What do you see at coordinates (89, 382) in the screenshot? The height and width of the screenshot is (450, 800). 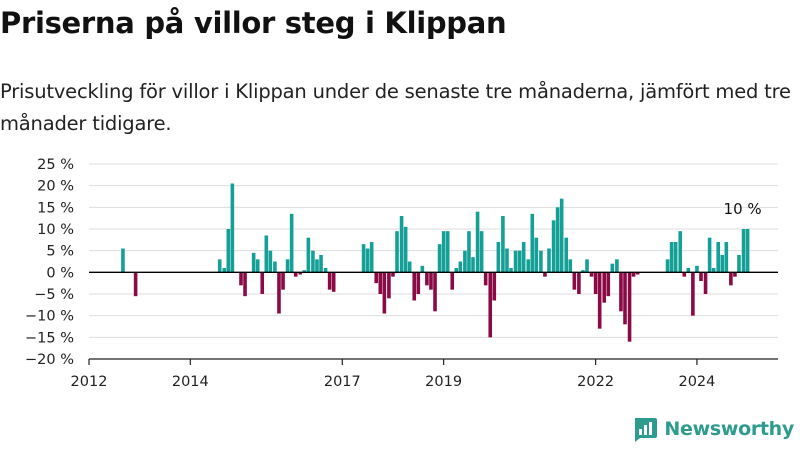 I see `x-tick-label: 2012` at bounding box center [89, 382].